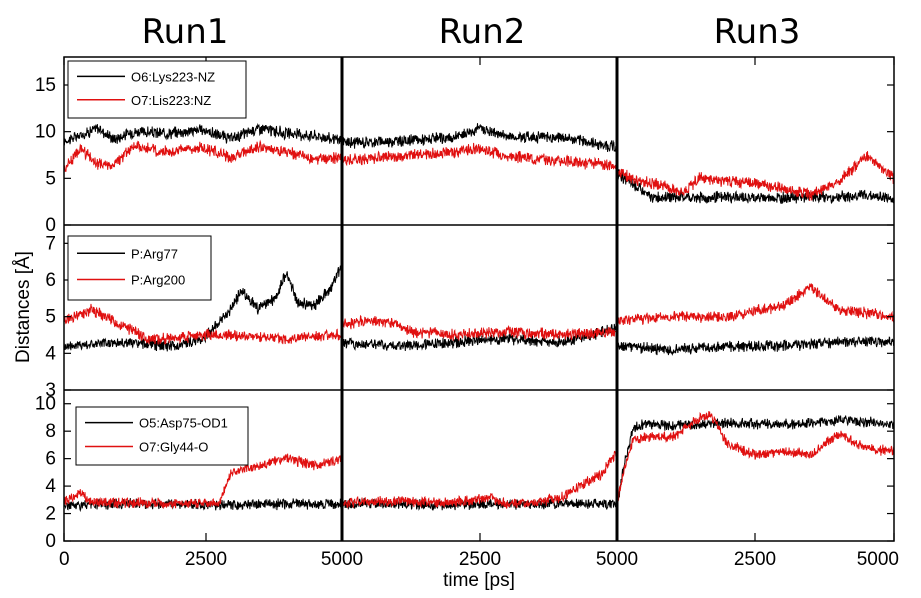 The height and width of the screenshot is (598, 921). What do you see at coordinates (479, 580) in the screenshot?
I see `x-axis-label: time [ps]` at bounding box center [479, 580].